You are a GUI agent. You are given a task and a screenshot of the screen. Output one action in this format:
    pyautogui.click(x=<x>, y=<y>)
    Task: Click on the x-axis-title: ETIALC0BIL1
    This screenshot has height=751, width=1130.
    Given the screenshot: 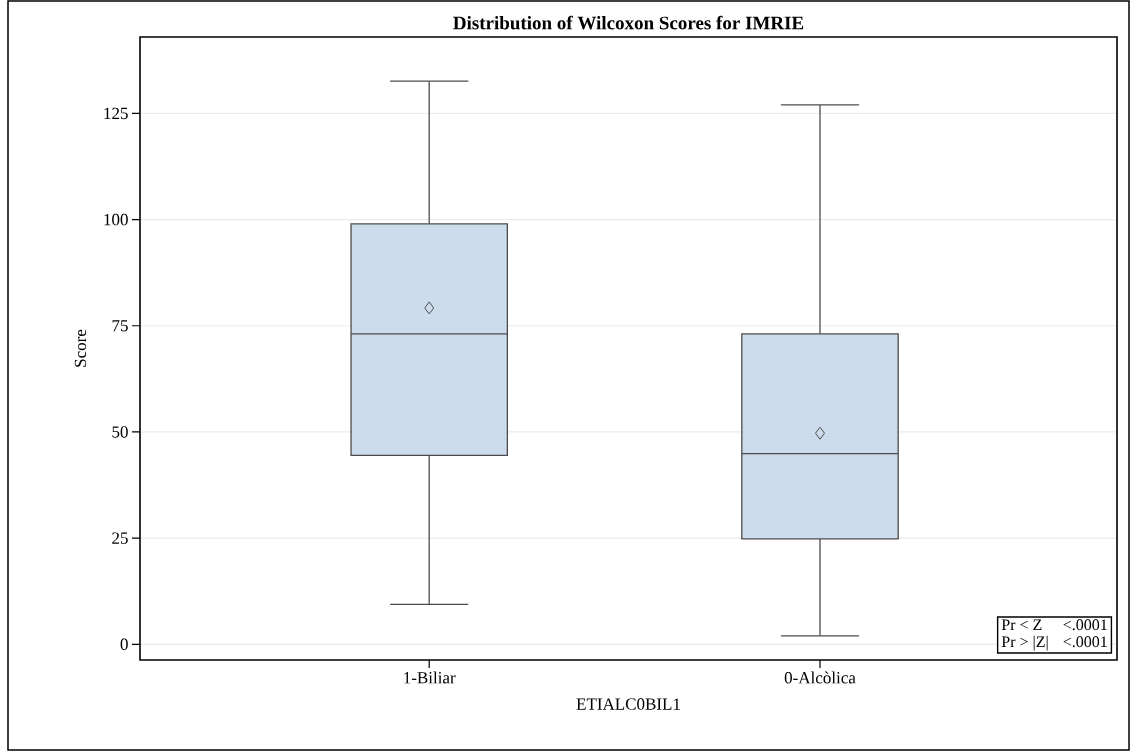 What is the action you would take?
    pyautogui.click(x=628, y=704)
    